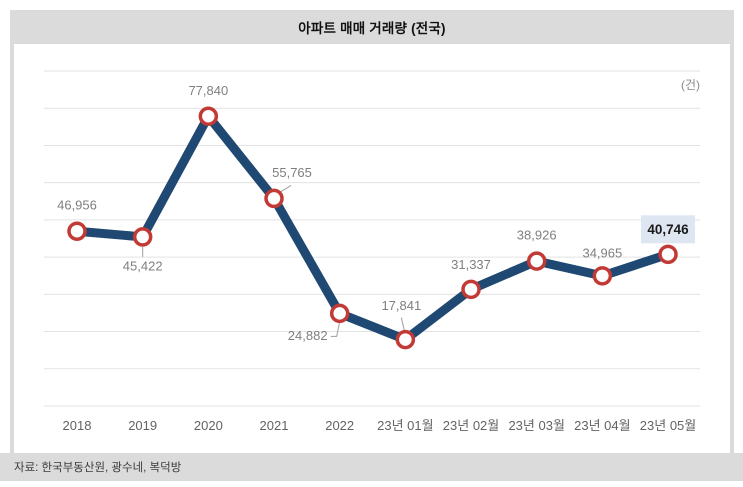  Describe the element at coordinates (602, 252) in the screenshot. I see `data-value-label: 34,965` at that location.